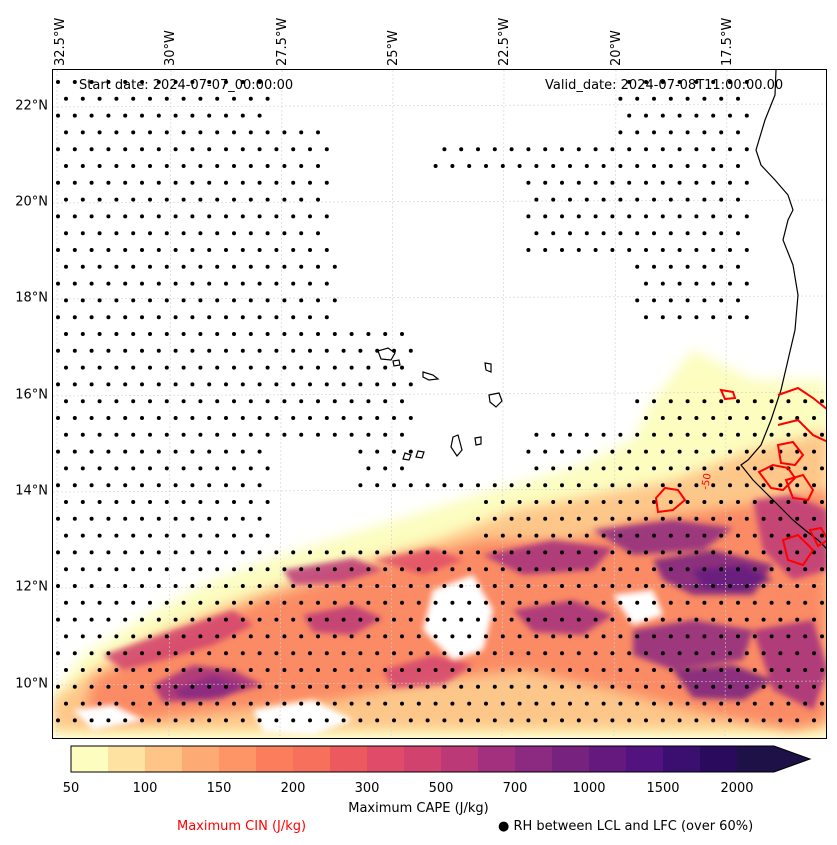 This screenshot has width=837, height=845. What do you see at coordinates (626, 826) in the screenshot?
I see `legend-rh-label: ● RH between LCL and LFC (over 60%)` at bounding box center [626, 826].